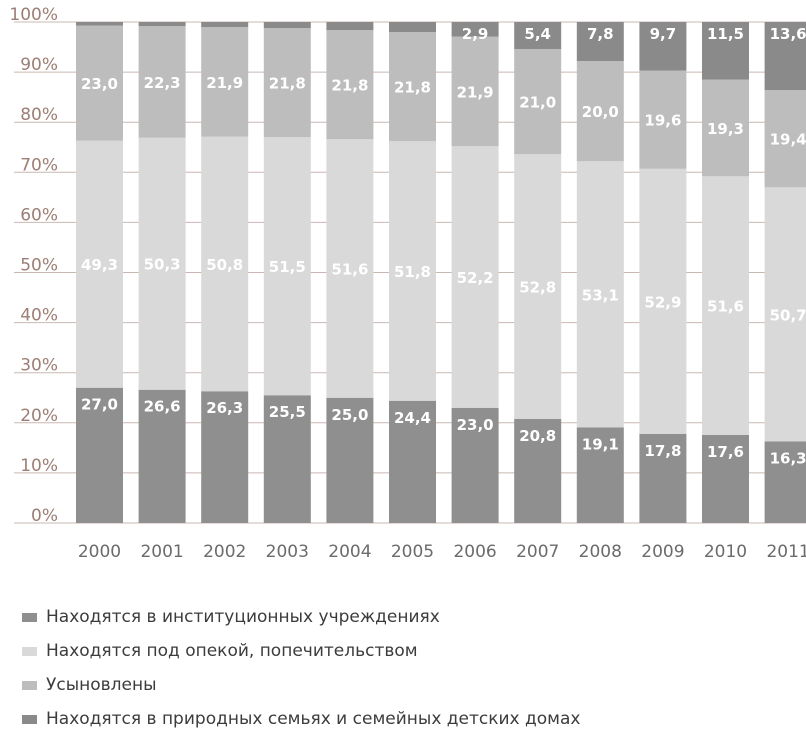  Describe the element at coordinates (39, 466) in the screenshot. I see `y-tick-label: 10%` at that location.